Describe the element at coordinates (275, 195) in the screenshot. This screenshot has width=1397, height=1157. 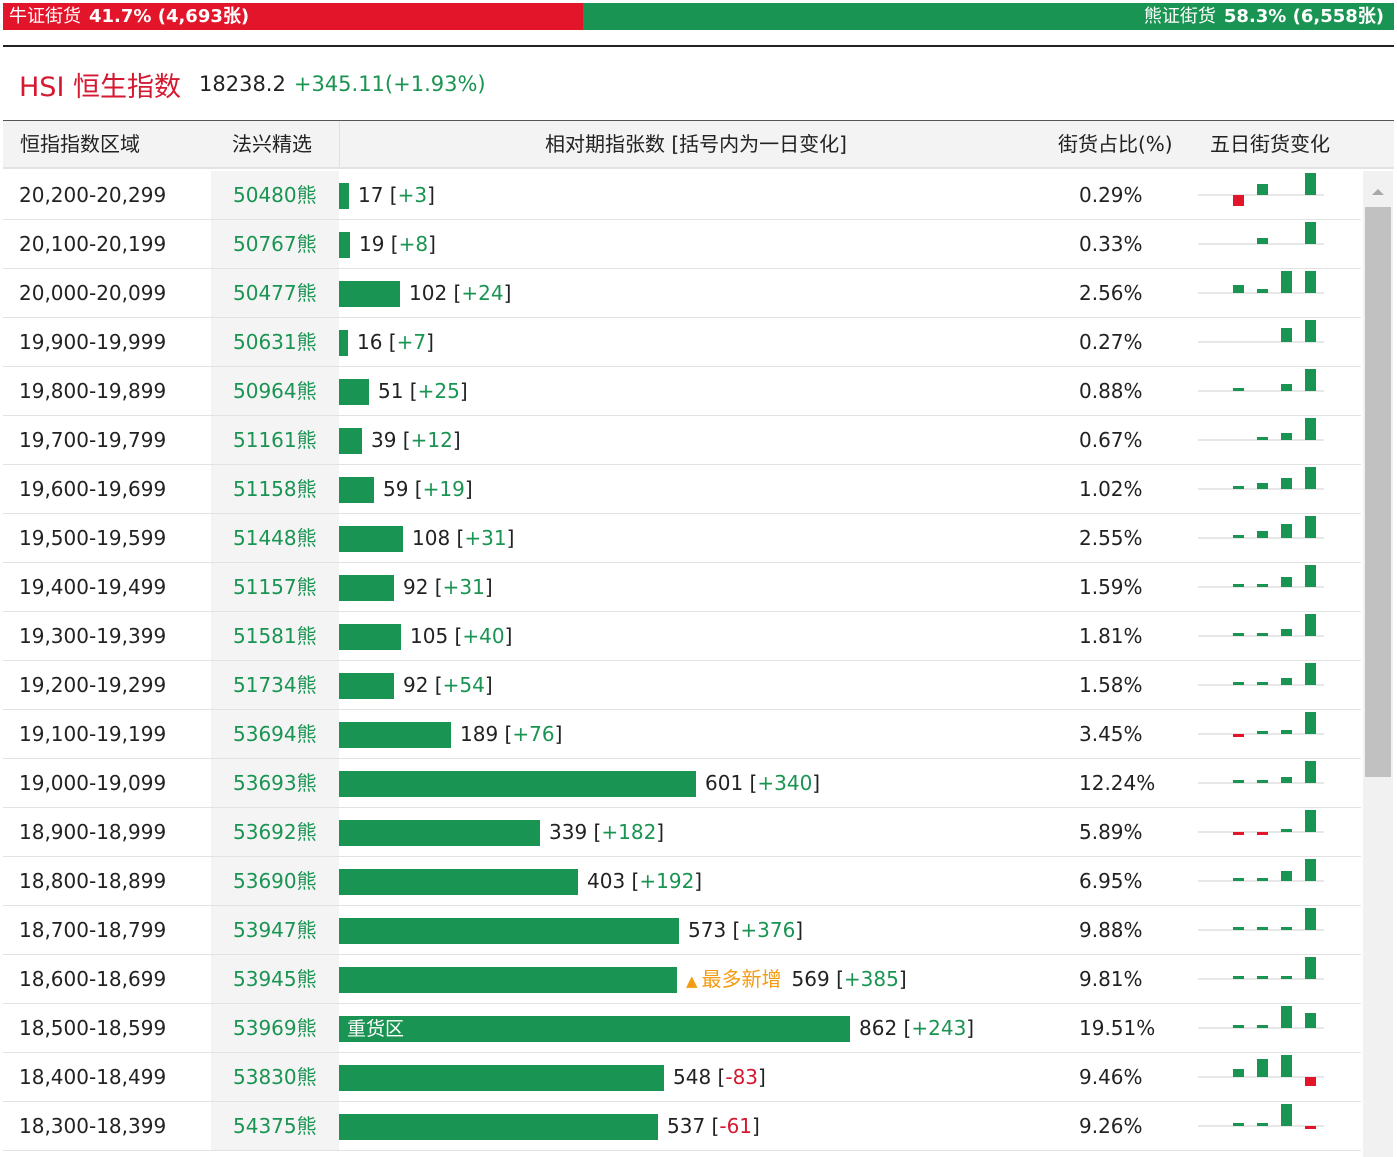
I see `warrant-code-link: 50480熊` at that location.